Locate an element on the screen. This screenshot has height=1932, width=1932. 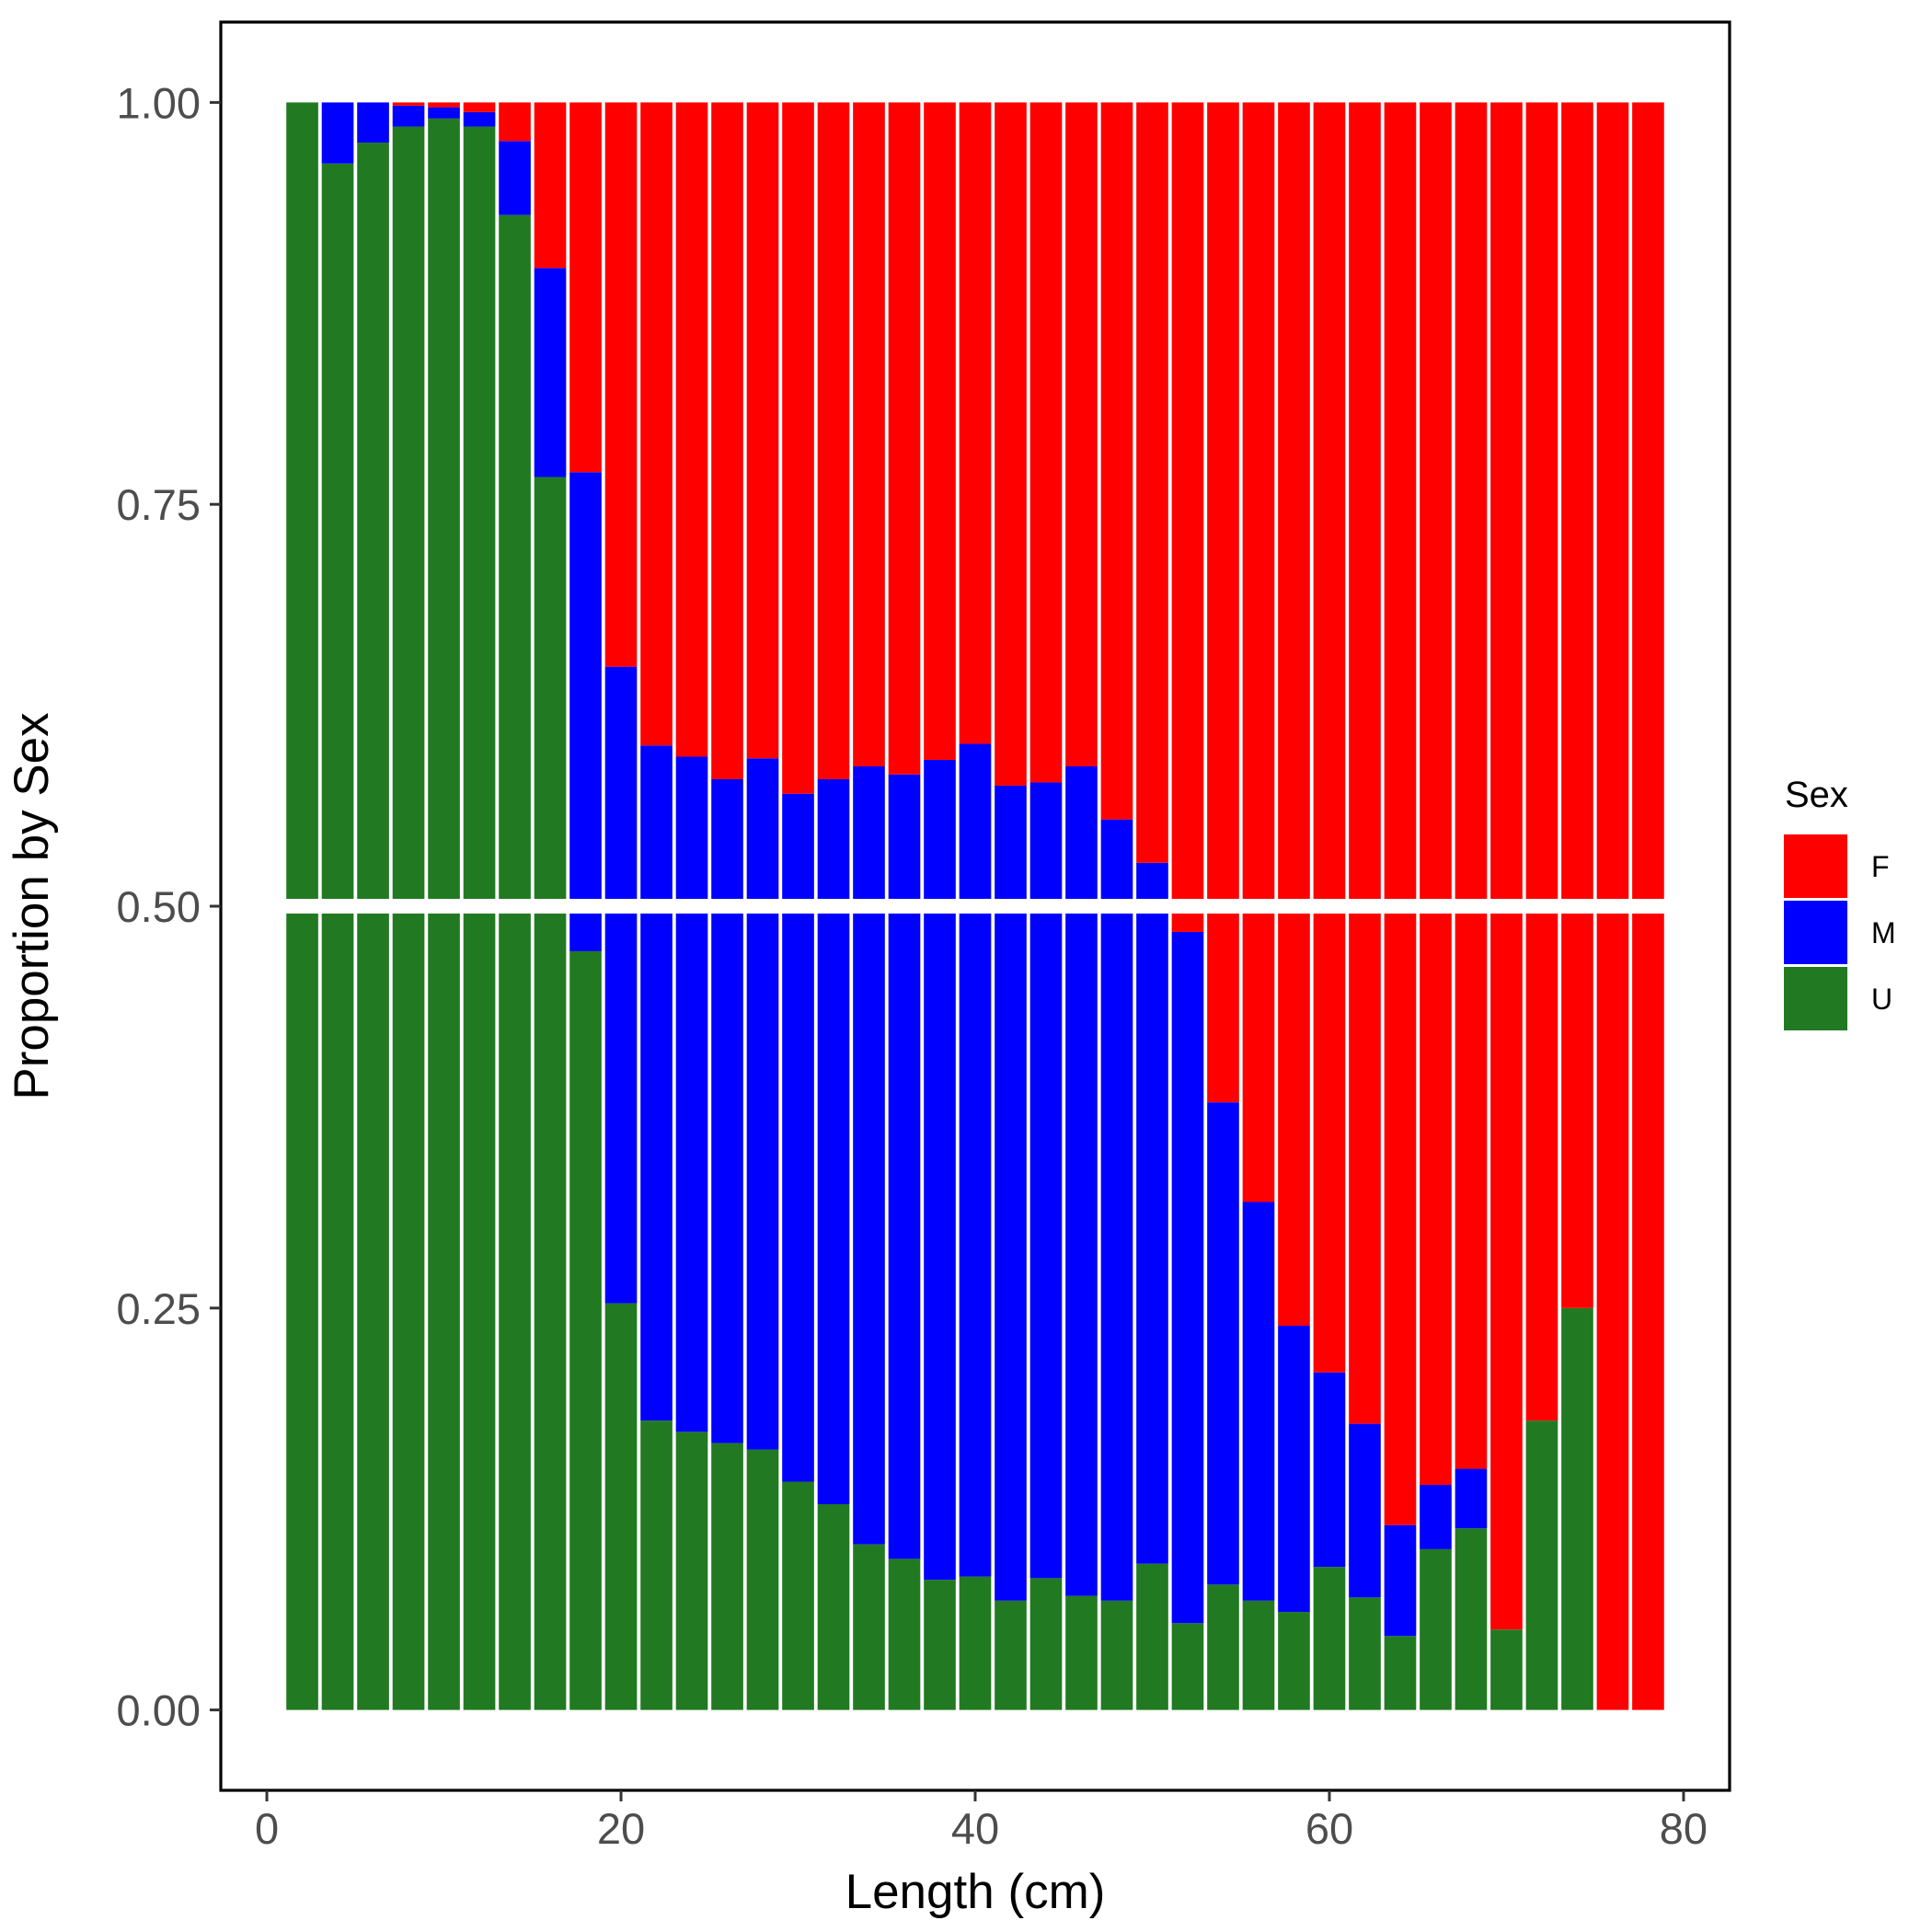
legend-key-M is located at coordinates (1815, 932).